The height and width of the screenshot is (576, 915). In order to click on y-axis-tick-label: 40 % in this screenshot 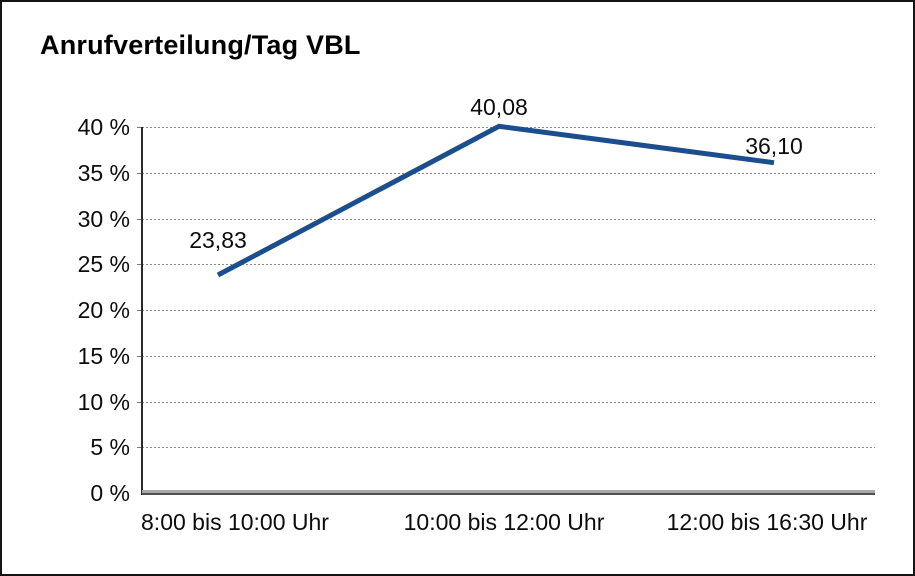, I will do `click(103, 127)`.